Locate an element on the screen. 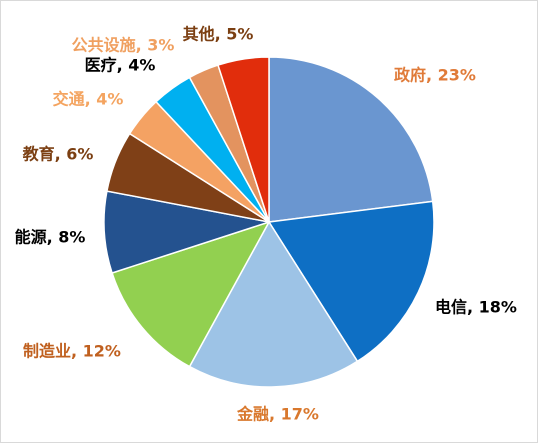 Image resolution: width=538 pixels, height=443 pixels. data-label: 医疗, 4% is located at coordinates (120, 65).